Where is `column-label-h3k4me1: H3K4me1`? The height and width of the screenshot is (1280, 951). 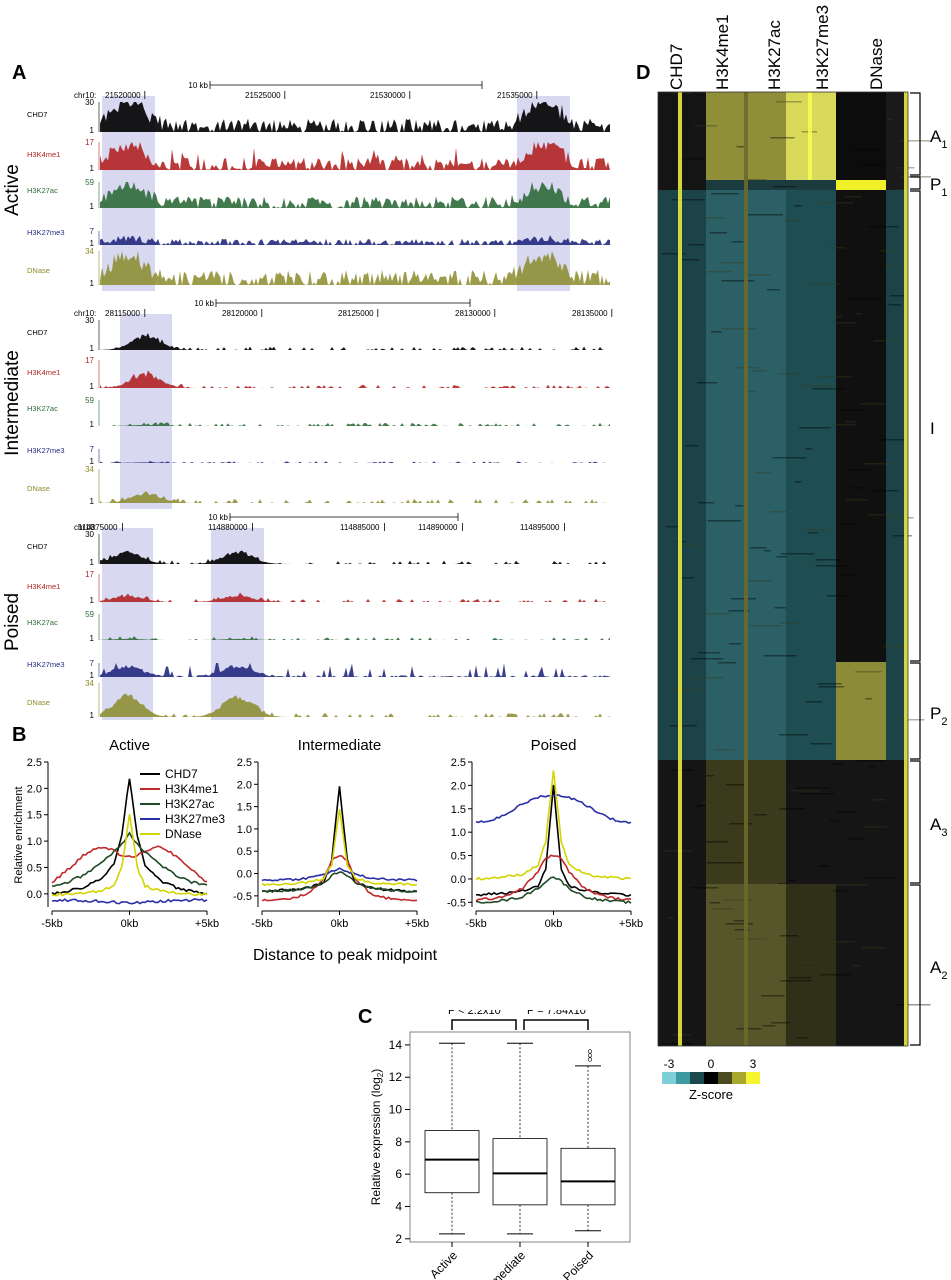
column-label-h3k4me1: H3K4me1 is located at coordinates (722, 52).